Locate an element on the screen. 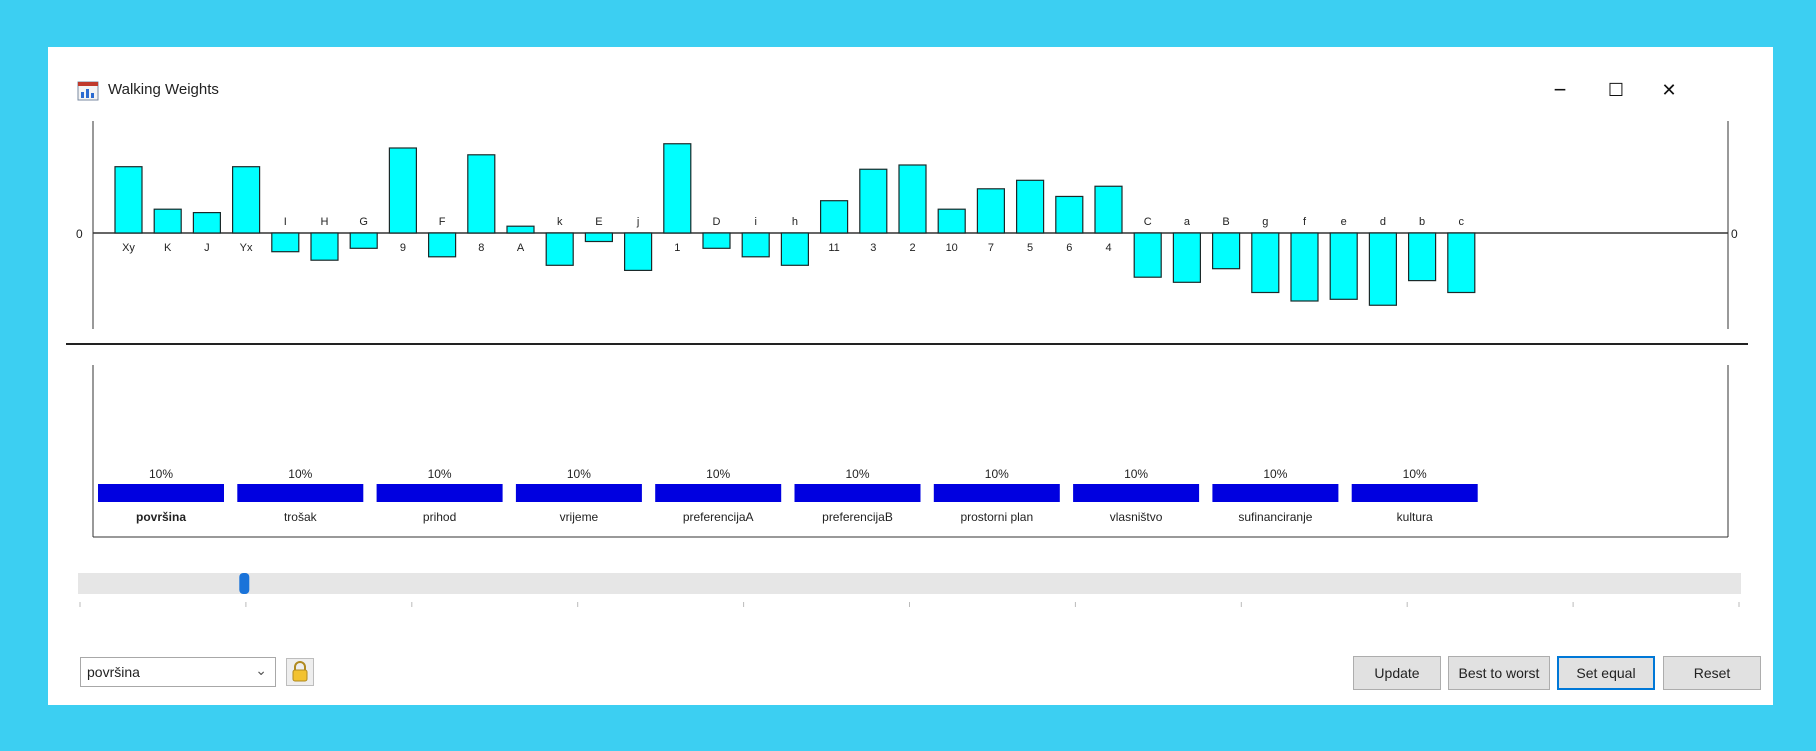 Image resolution: width=1816 pixels, height=751 pixels. alternative-label: E is located at coordinates (598, 222).